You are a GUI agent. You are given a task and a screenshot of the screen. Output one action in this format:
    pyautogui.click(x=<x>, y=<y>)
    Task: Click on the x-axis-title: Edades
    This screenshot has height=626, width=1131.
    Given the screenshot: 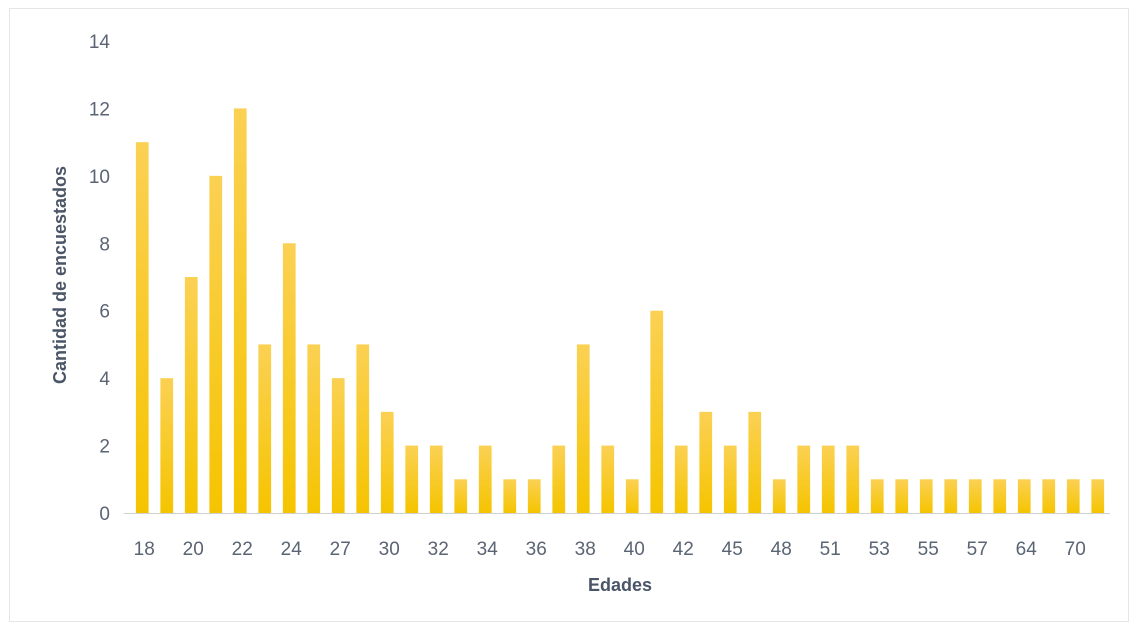 What is the action you would take?
    pyautogui.click(x=620, y=585)
    